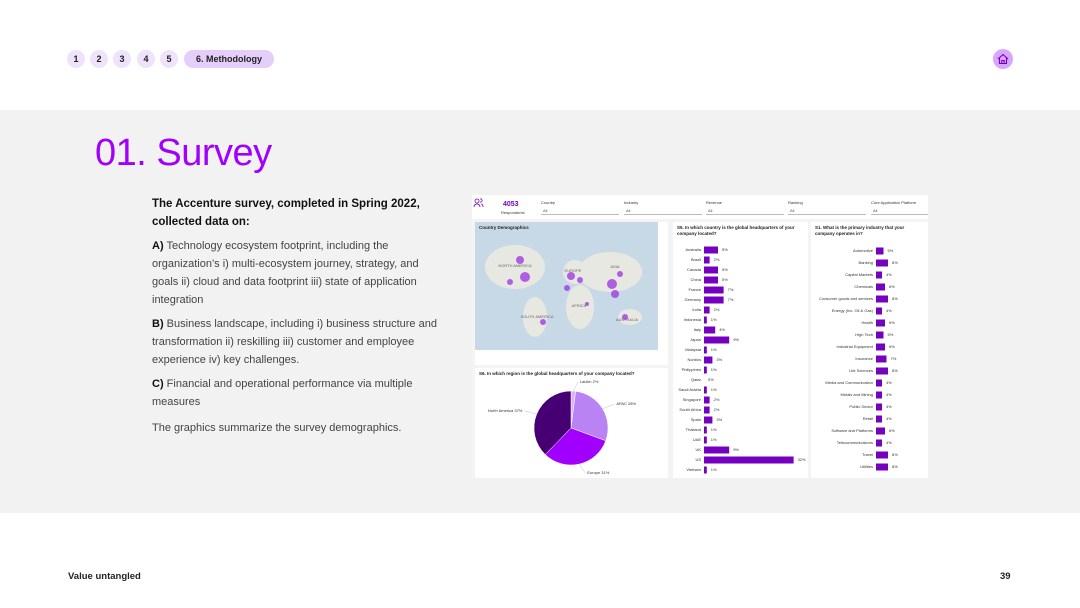  I want to click on value-label: 32%, so click(802, 459).